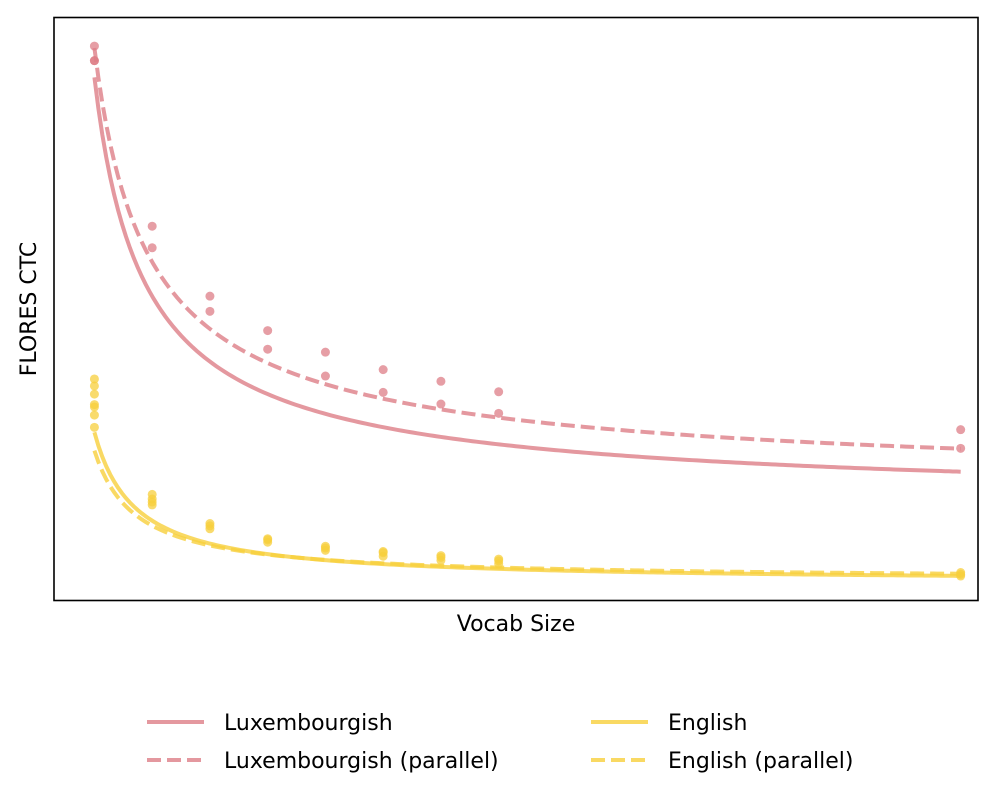  Describe the element at coordinates (516, 624) in the screenshot. I see `x-axis-label: Vocab Size` at that location.